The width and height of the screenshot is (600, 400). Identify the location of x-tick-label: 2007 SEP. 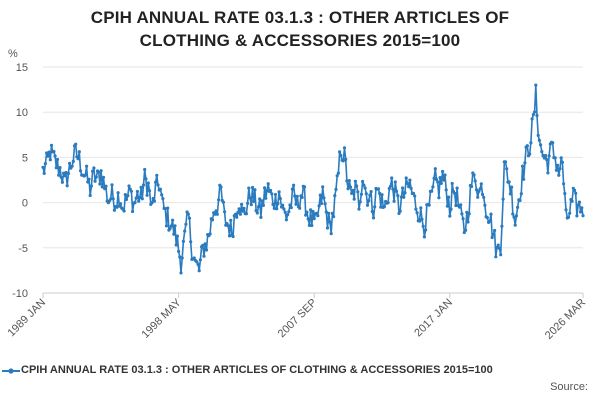
(298, 319).